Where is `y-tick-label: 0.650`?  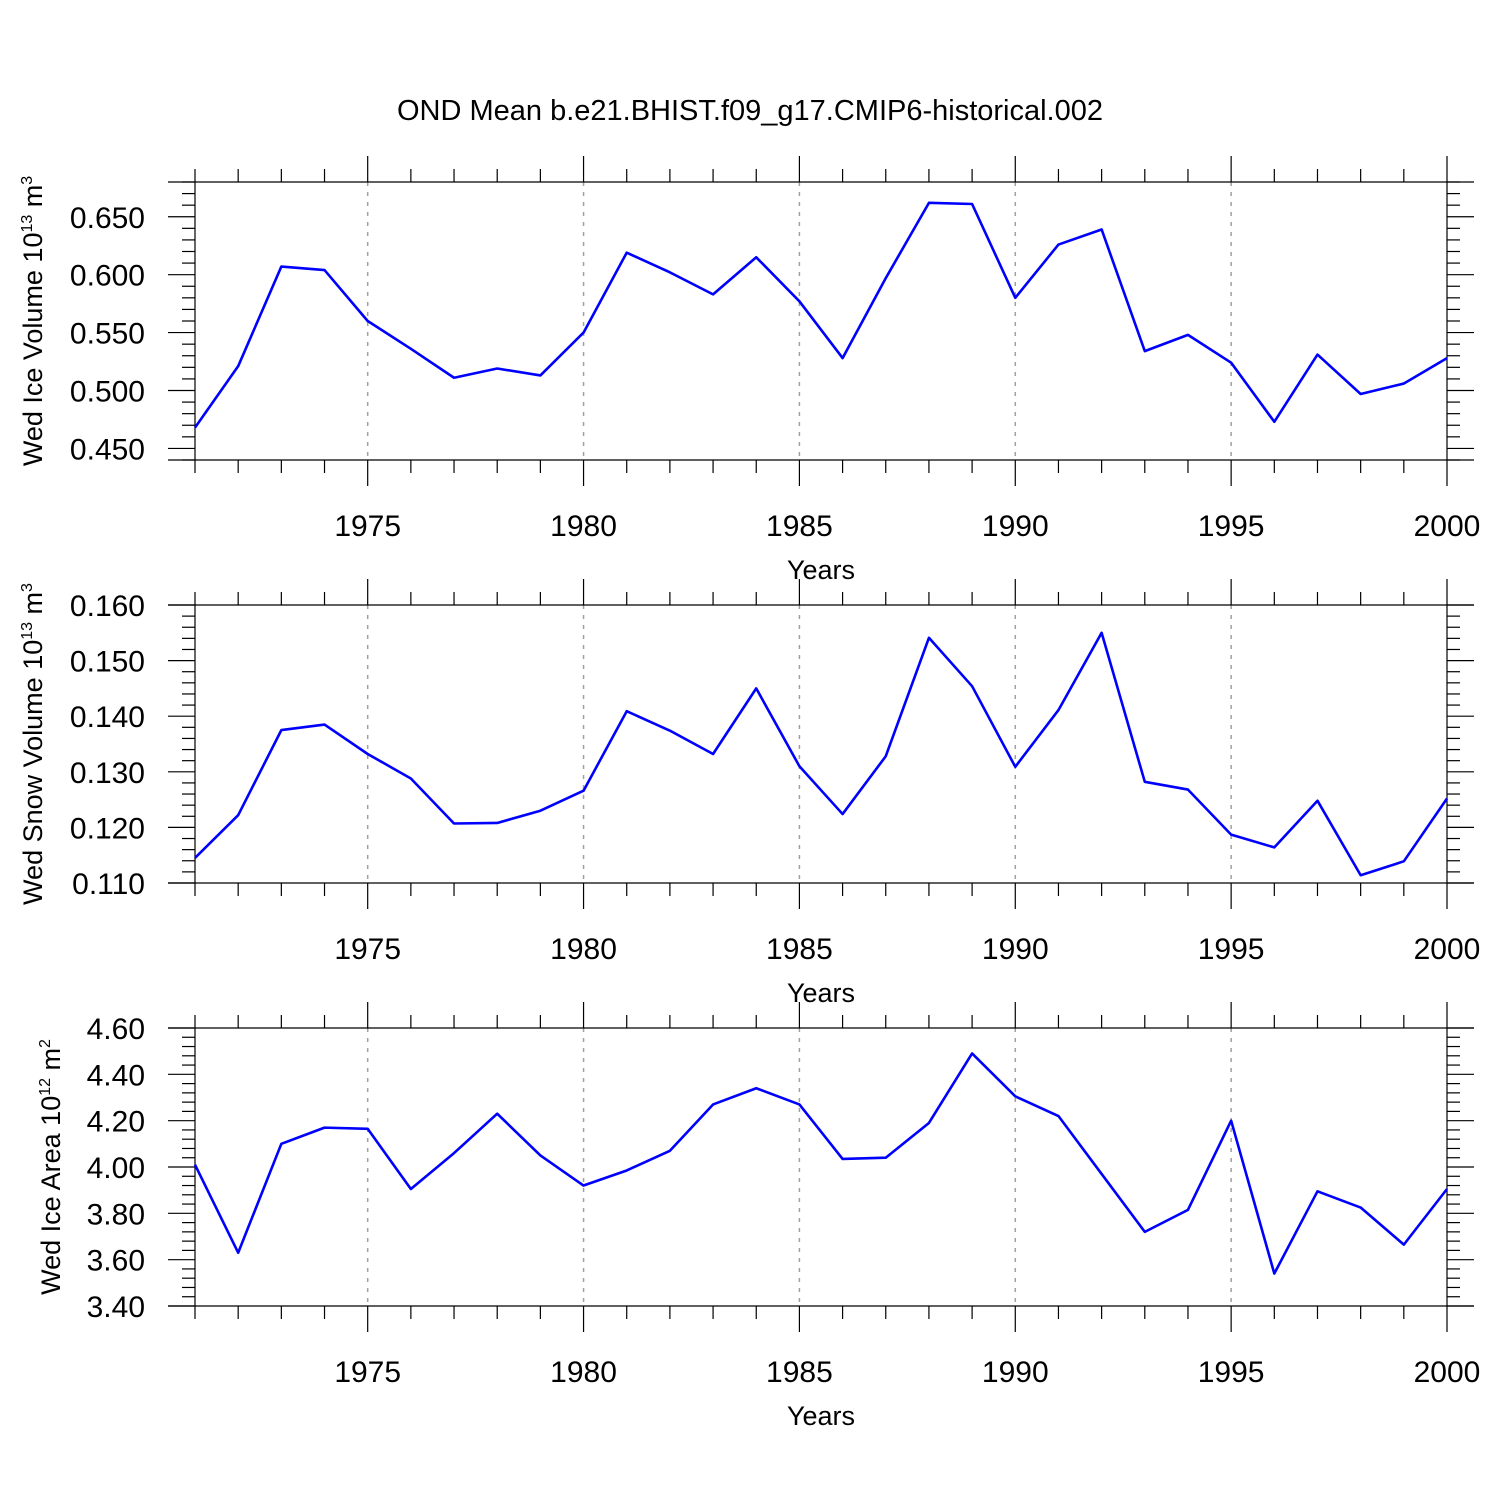
y-tick-label: 0.650 is located at coordinates (107, 218).